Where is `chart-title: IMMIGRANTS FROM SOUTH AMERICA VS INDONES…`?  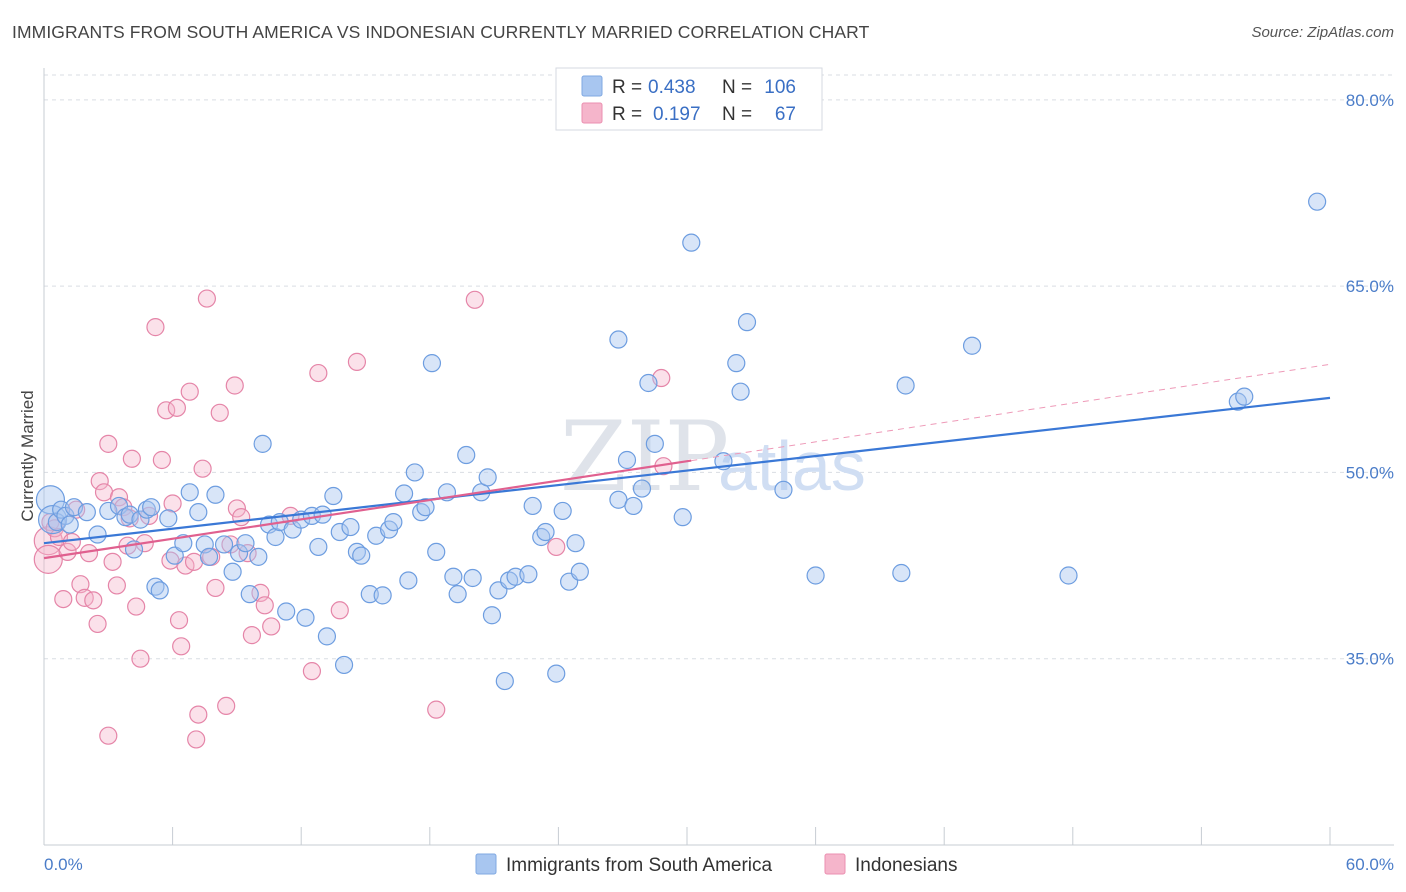
chart-title: IMMIGRANTS FROM SOUTH AMERICA VS INDONES… is located at coordinates (441, 32).